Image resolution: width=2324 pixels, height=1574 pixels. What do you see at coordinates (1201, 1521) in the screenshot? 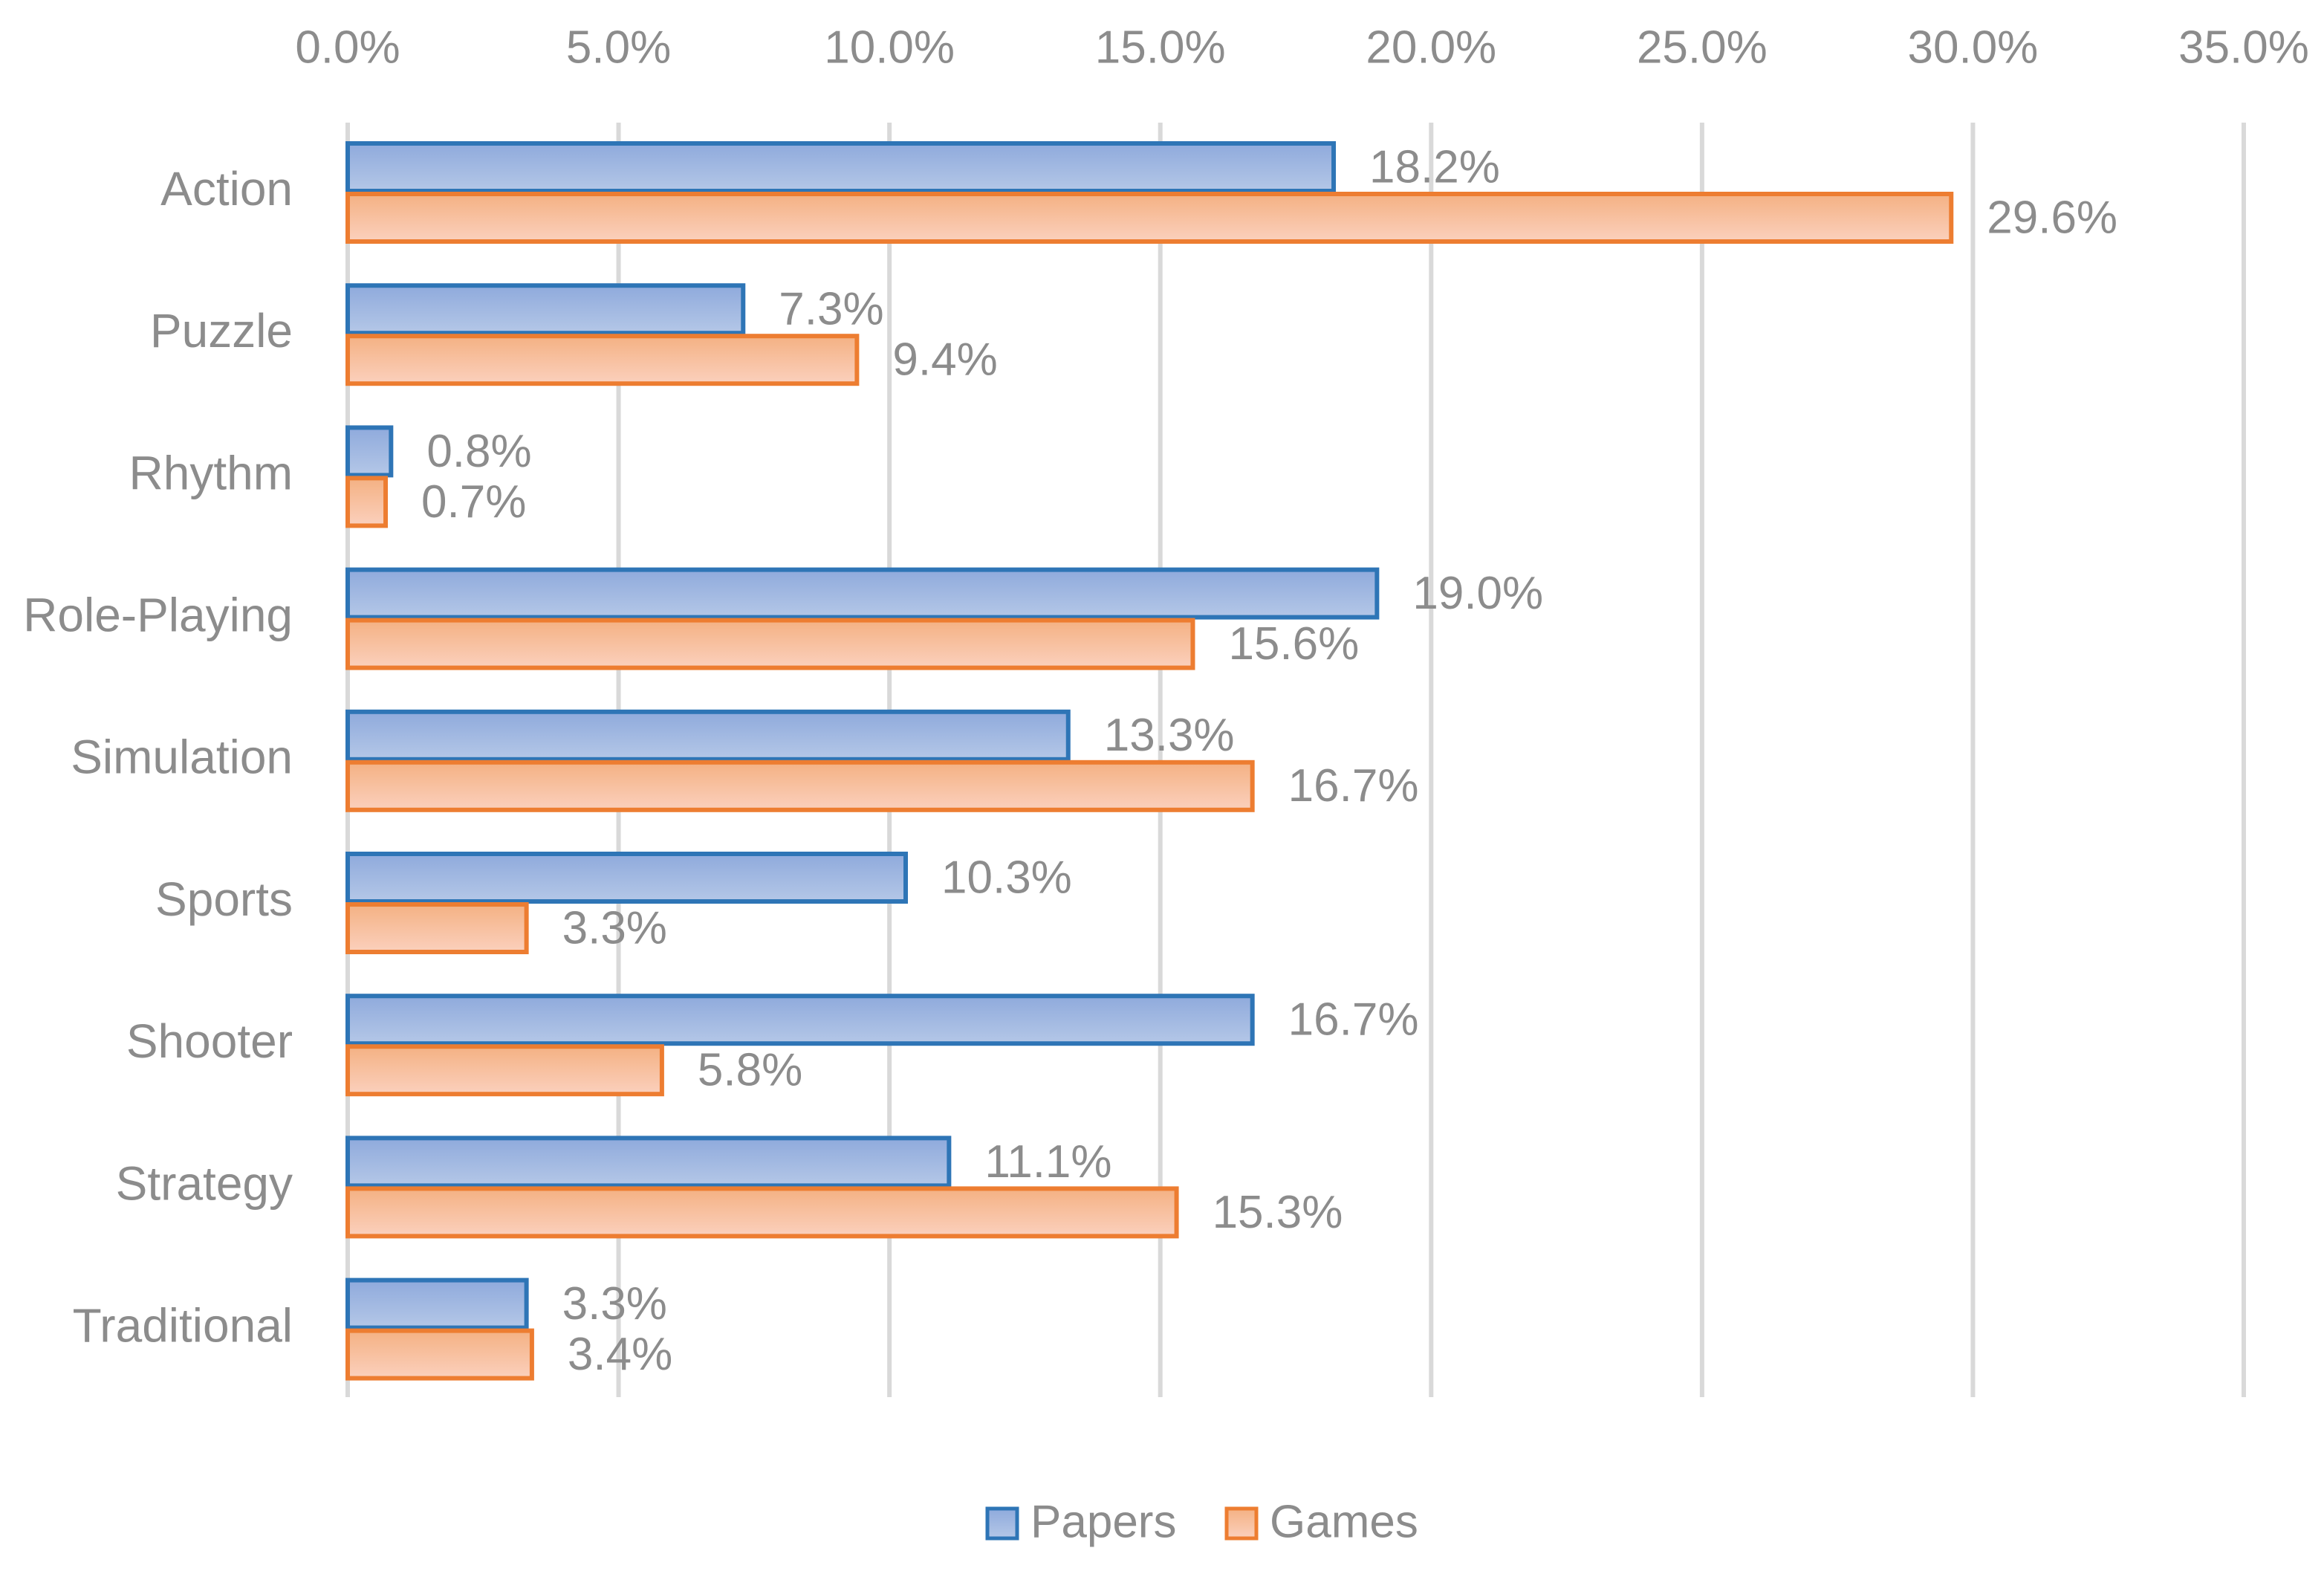
I see `legend: Papers Games` at bounding box center [1201, 1521].